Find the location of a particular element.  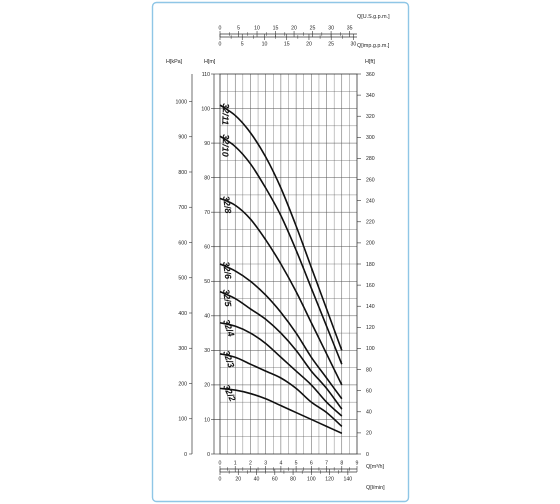

kpa-tick-label: 100 is located at coordinates (182, 420).